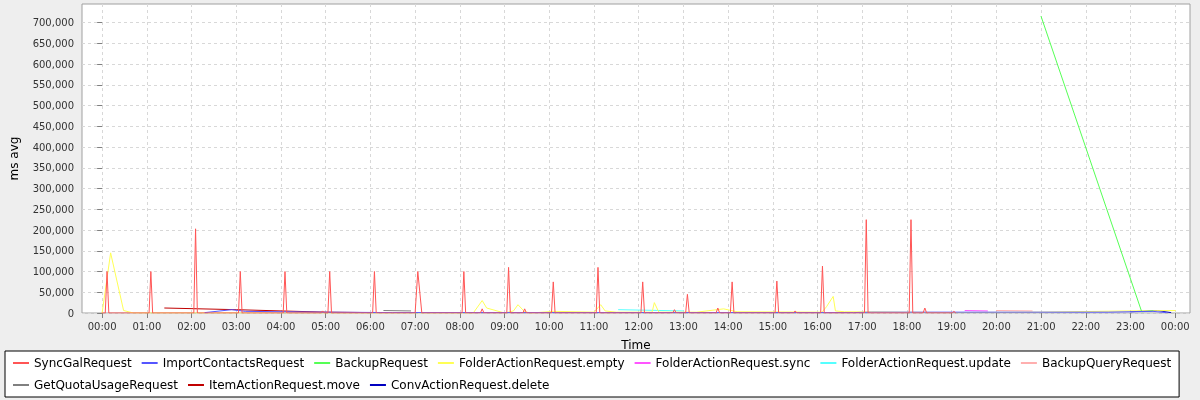 The width and height of the screenshot is (1200, 400). Describe the element at coordinates (773, 326) in the screenshot. I see `x-tick-label: 15:00` at that location.